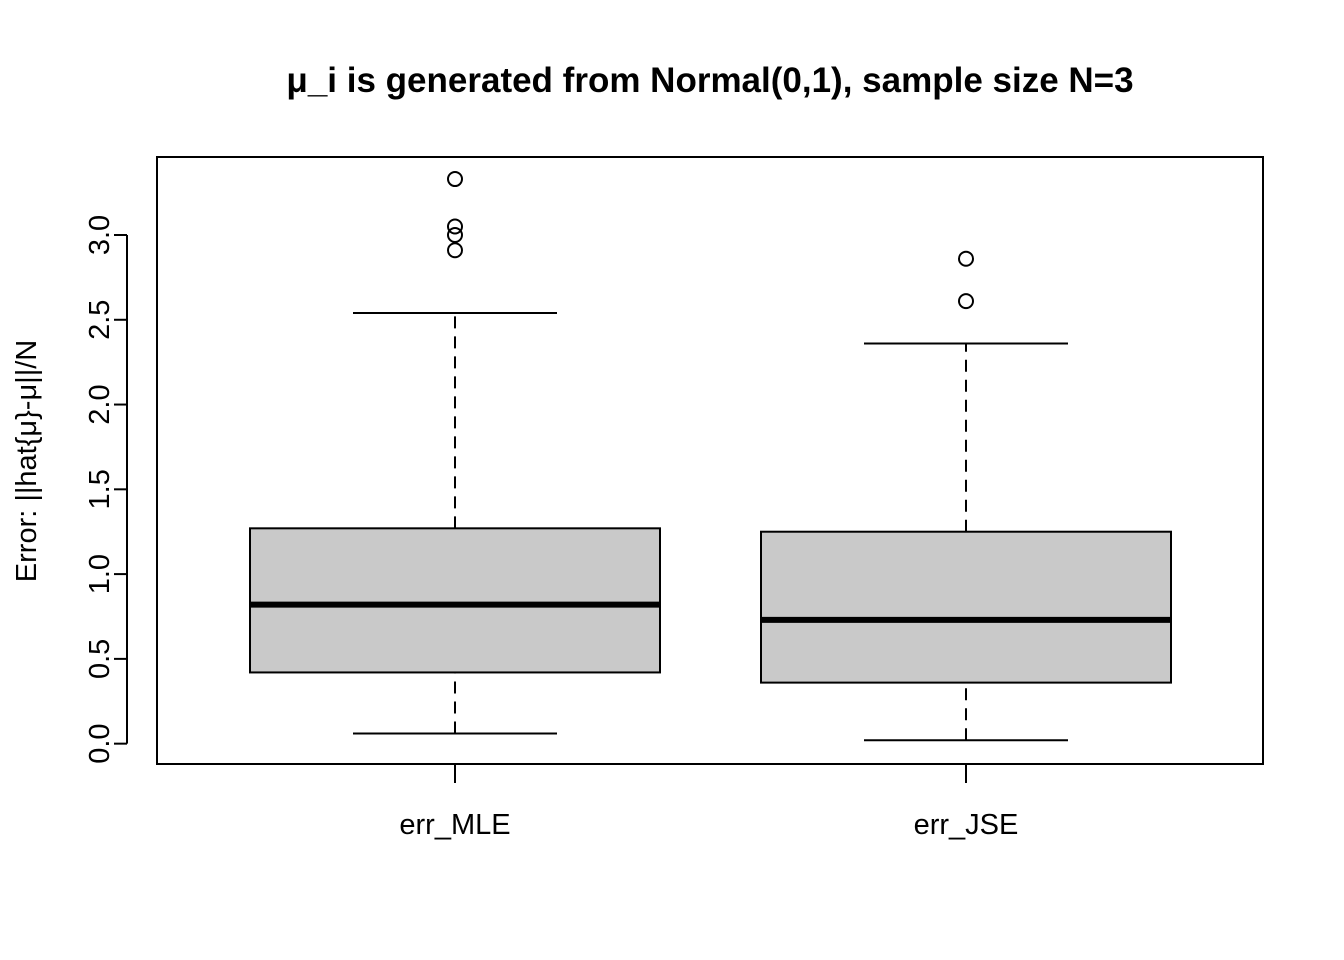 Image resolution: width=1344 pixels, height=960 pixels. What do you see at coordinates (27, 461) in the screenshot?
I see `y-axis-label: Error: ||hat{μ}-μ||/N` at bounding box center [27, 461].